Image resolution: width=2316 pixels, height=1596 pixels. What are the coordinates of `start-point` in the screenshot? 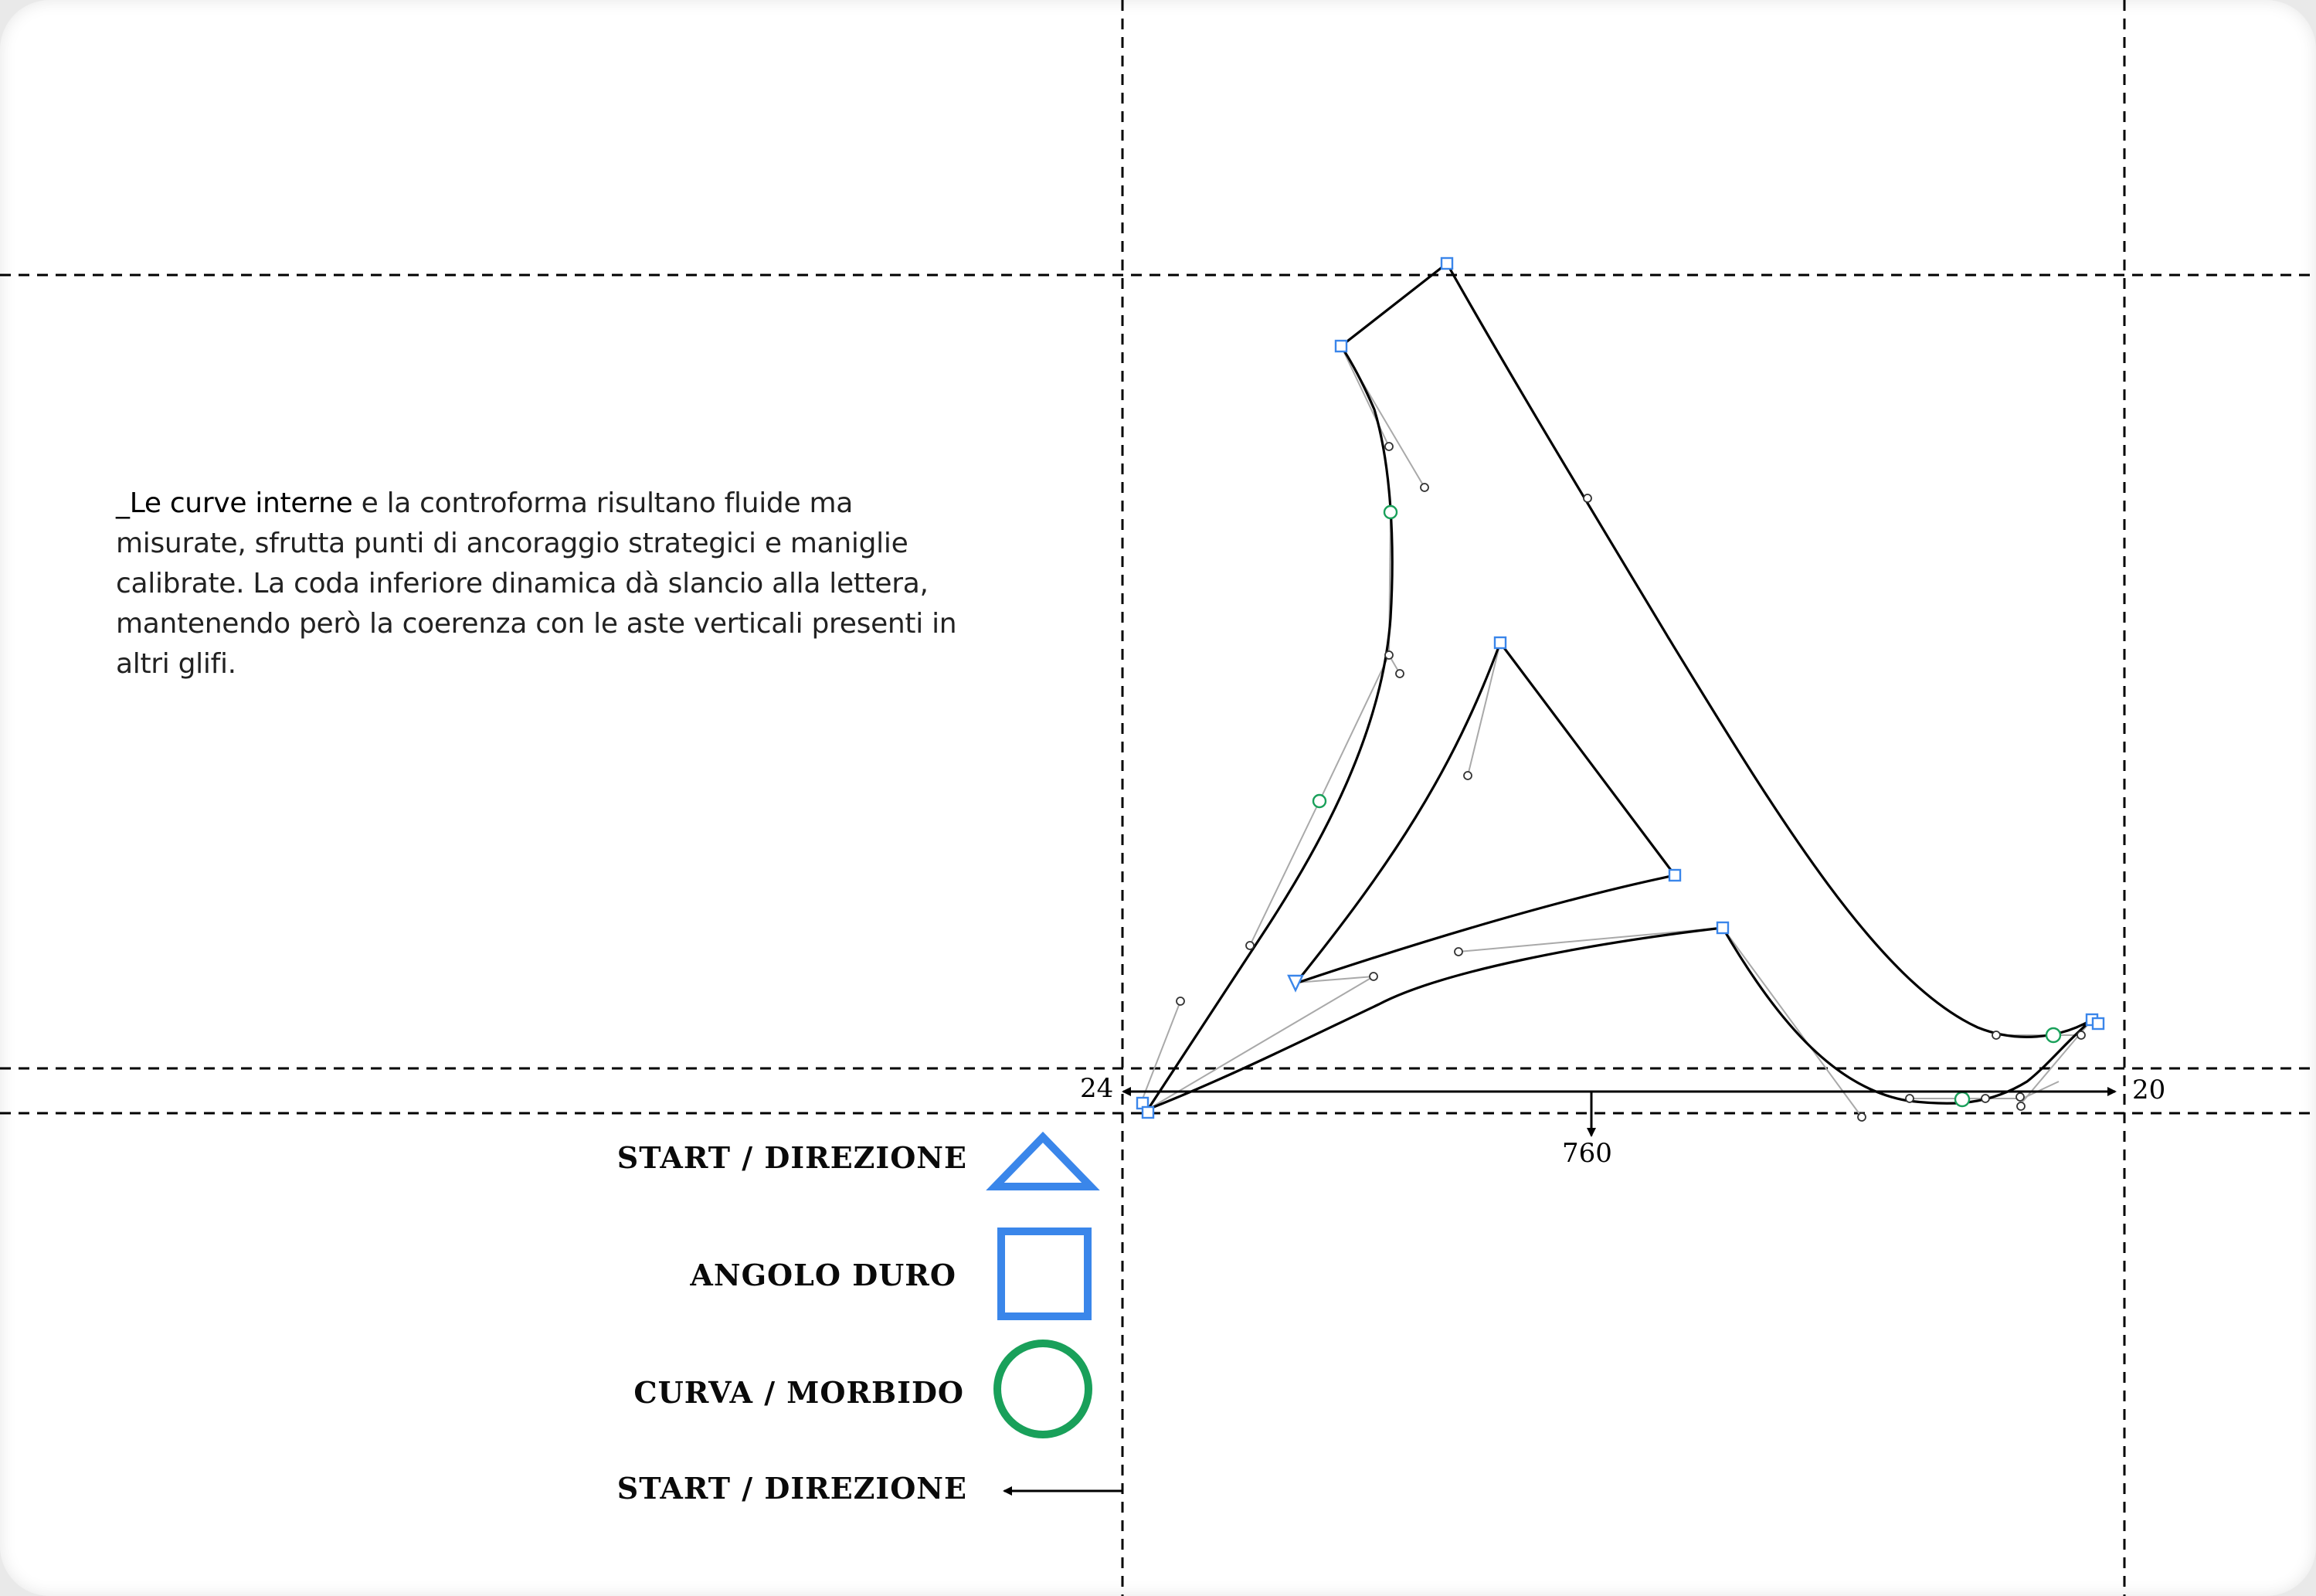 It's located at (1295, 983).